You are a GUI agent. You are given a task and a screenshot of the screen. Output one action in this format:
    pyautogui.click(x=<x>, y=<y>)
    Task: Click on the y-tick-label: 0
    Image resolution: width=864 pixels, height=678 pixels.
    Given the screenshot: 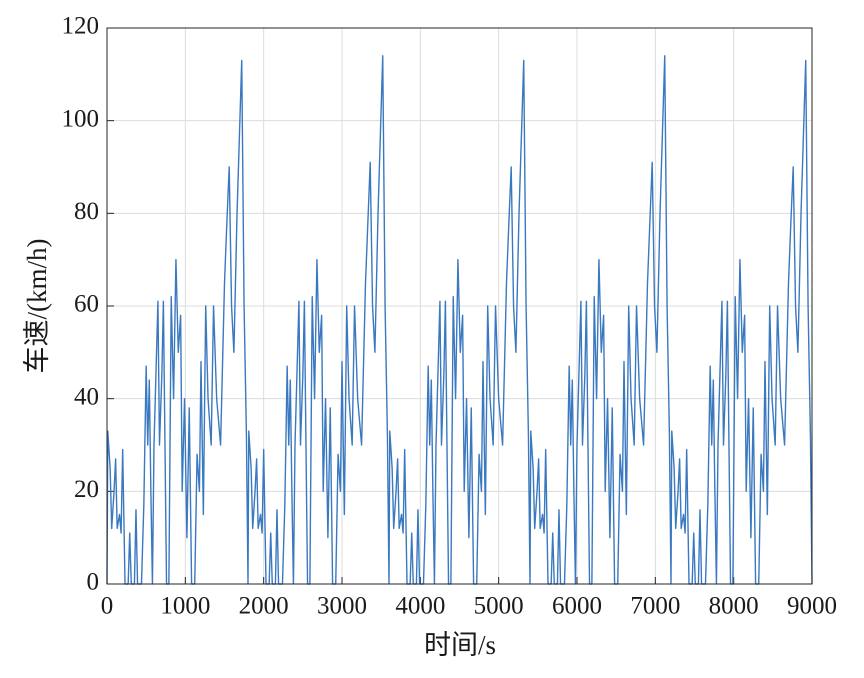 What is the action you would take?
    pyautogui.click(x=93, y=582)
    